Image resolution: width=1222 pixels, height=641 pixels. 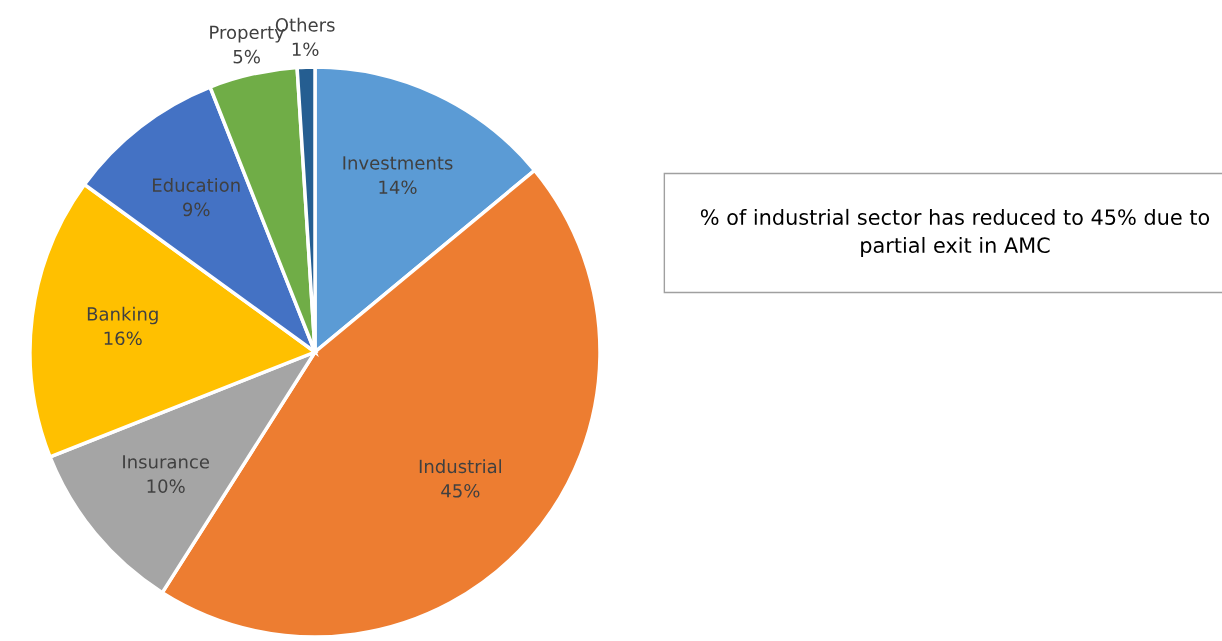 I want to click on data-label: 16%, so click(x=123, y=338).